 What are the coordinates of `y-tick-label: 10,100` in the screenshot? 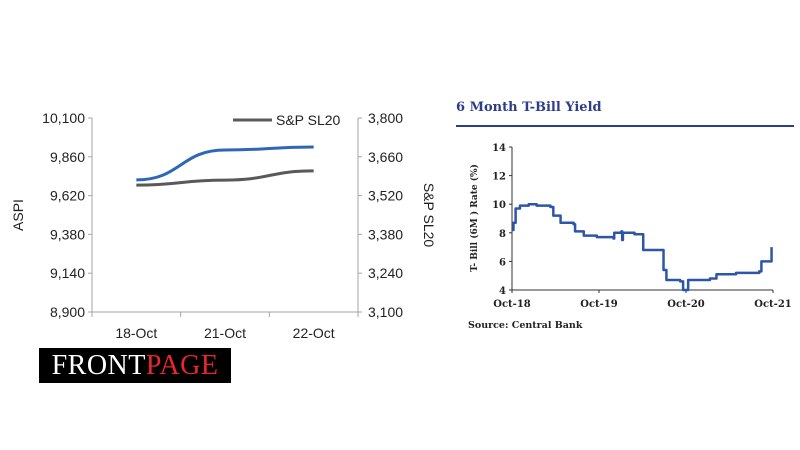 It's located at (63, 118).